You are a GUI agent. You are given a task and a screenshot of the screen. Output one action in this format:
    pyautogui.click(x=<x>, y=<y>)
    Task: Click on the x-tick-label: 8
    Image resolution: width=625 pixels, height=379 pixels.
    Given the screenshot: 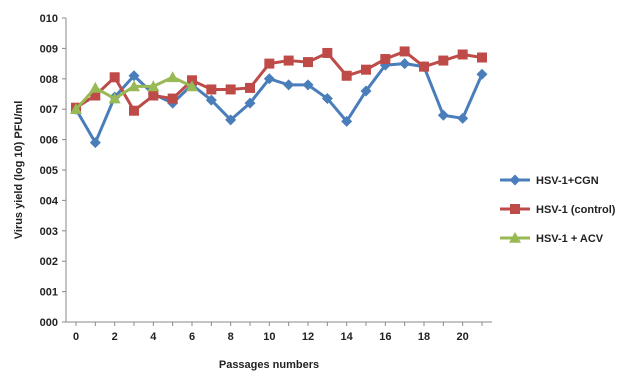 What is the action you would take?
    pyautogui.click(x=231, y=337)
    